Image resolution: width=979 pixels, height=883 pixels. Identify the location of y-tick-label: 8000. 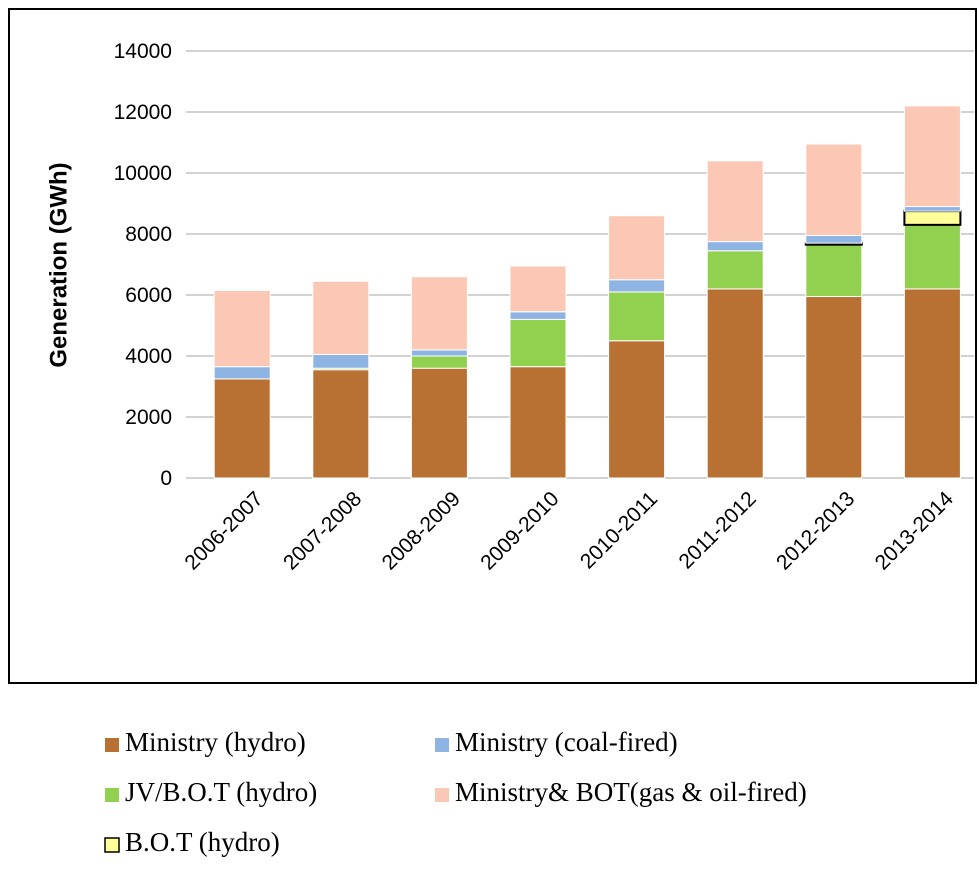
(148, 234).